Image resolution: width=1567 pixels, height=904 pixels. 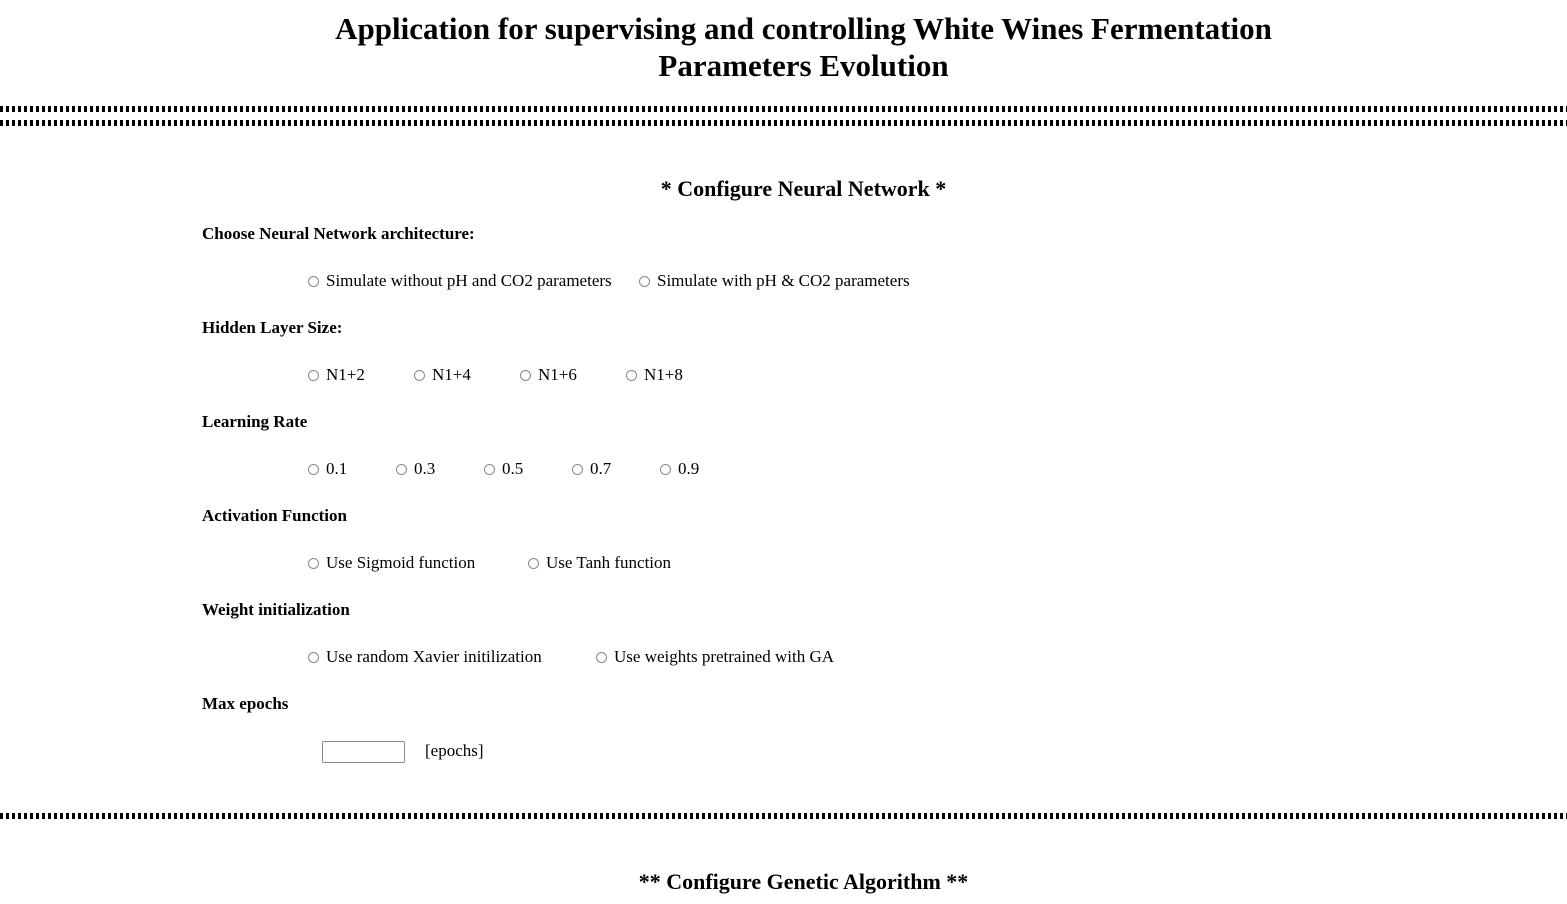 What do you see at coordinates (272, 327) in the screenshot?
I see `hidden-layer-label: Hidden Layer Size:` at bounding box center [272, 327].